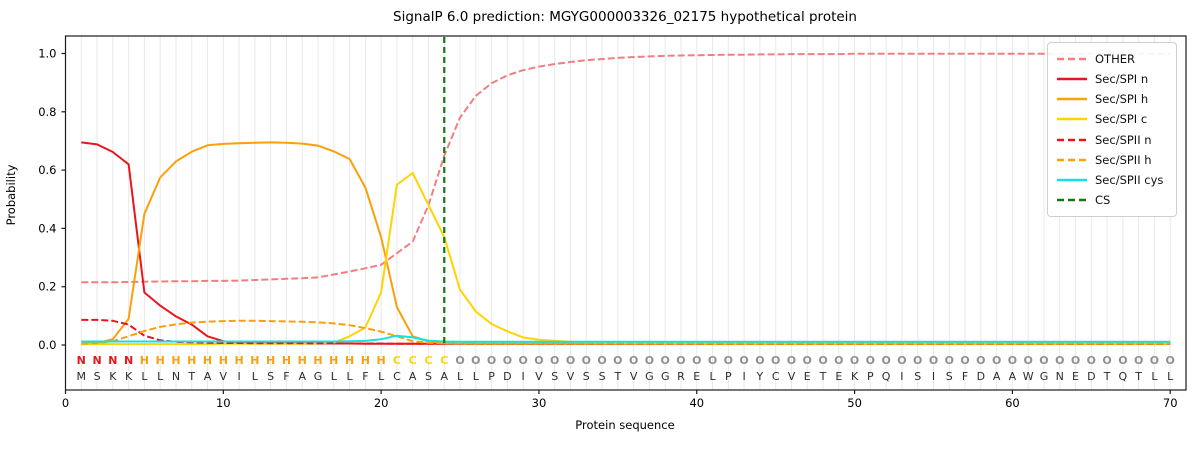 The image size is (1200, 450). I want to click on legend-label: Sec/SPII h, so click(1123, 159).